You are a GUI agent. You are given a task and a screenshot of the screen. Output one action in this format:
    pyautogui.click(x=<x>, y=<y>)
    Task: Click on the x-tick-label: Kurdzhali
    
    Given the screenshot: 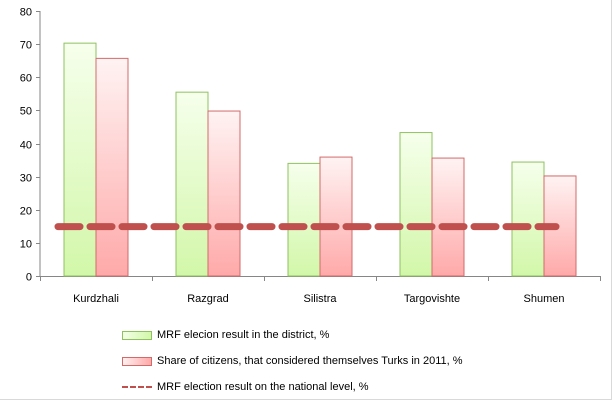 What is the action you would take?
    pyautogui.click(x=96, y=299)
    